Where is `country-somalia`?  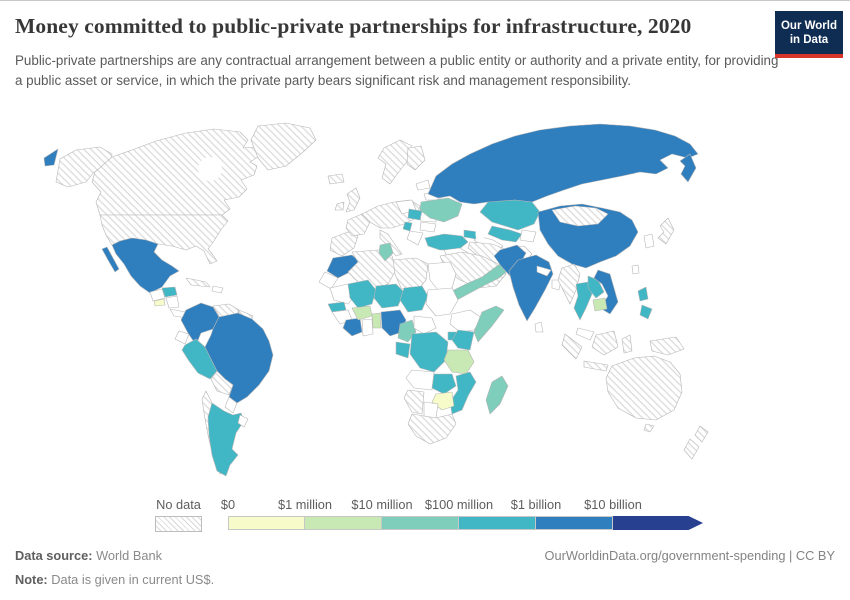 country-somalia is located at coordinates (489, 324).